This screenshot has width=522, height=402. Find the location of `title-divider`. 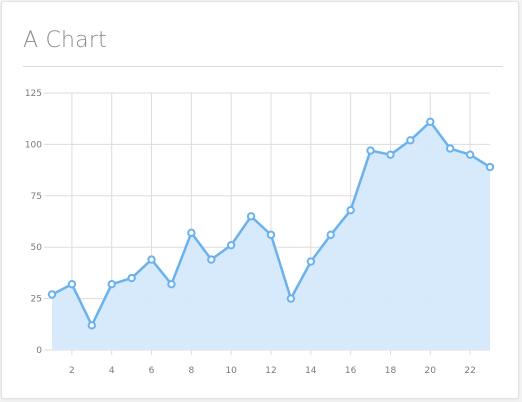

title-divider is located at coordinates (263, 66).